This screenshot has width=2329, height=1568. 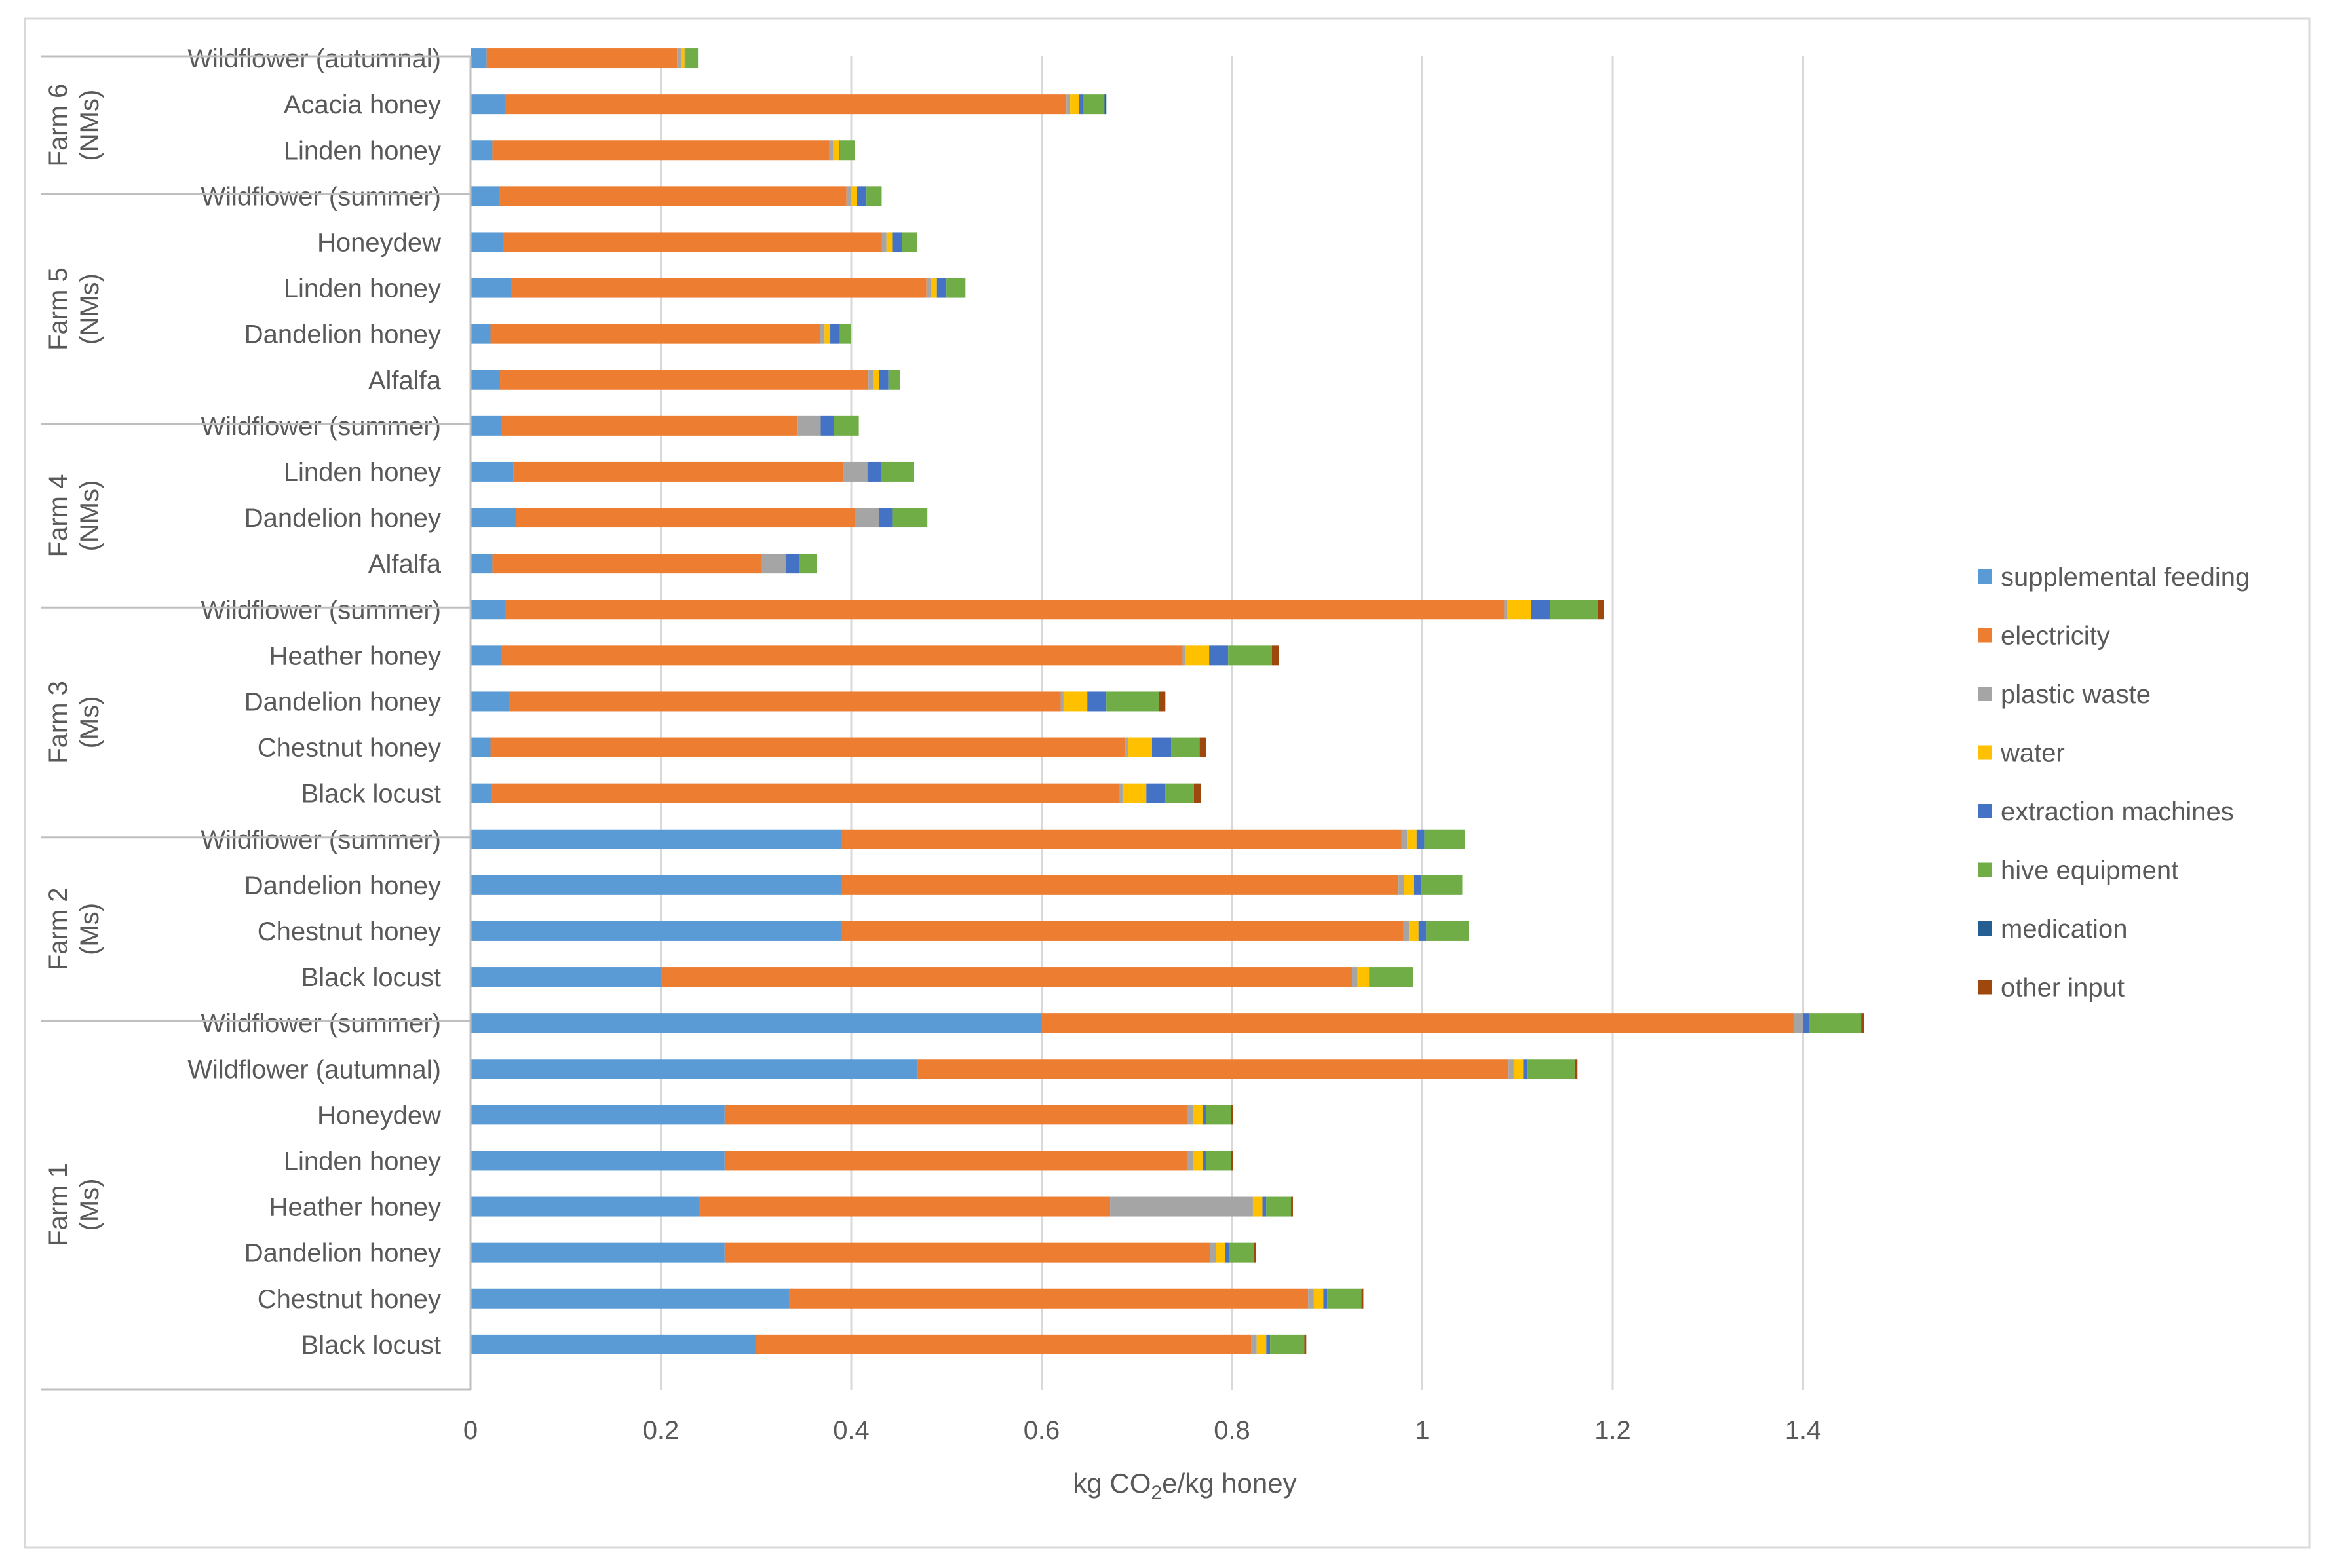 What do you see at coordinates (58, 516) in the screenshot?
I see `group-label-farm: Farm 4` at bounding box center [58, 516].